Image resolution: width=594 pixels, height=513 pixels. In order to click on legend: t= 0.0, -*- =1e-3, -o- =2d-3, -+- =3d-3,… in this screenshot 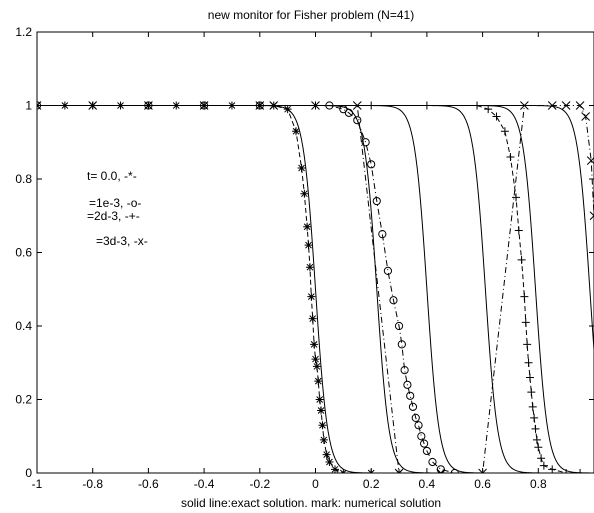, I will do `click(117, 208)`.